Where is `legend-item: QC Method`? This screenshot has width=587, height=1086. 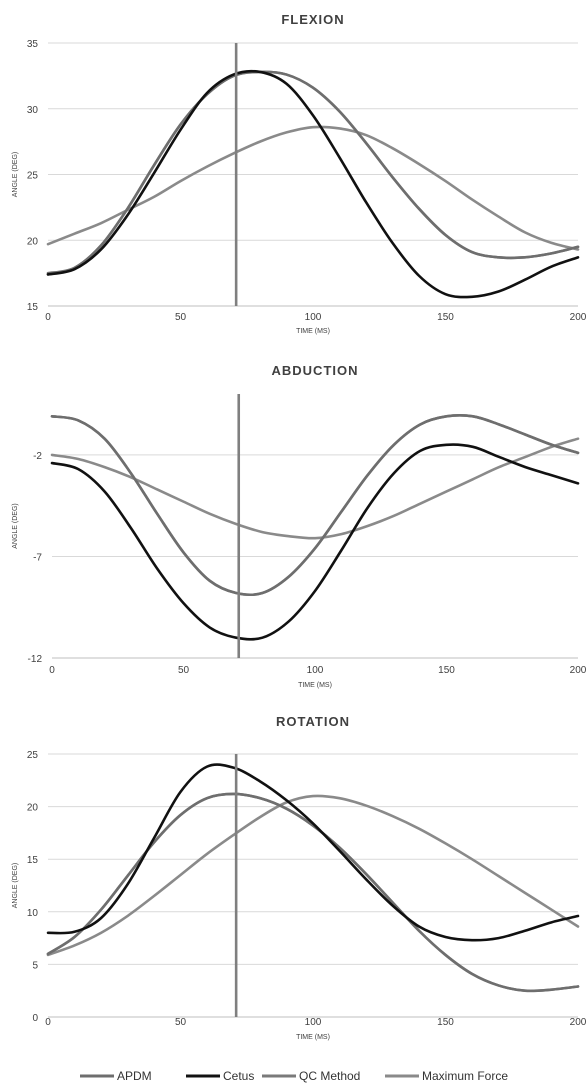
legend-item: QC Method is located at coordinates (311, 1076).